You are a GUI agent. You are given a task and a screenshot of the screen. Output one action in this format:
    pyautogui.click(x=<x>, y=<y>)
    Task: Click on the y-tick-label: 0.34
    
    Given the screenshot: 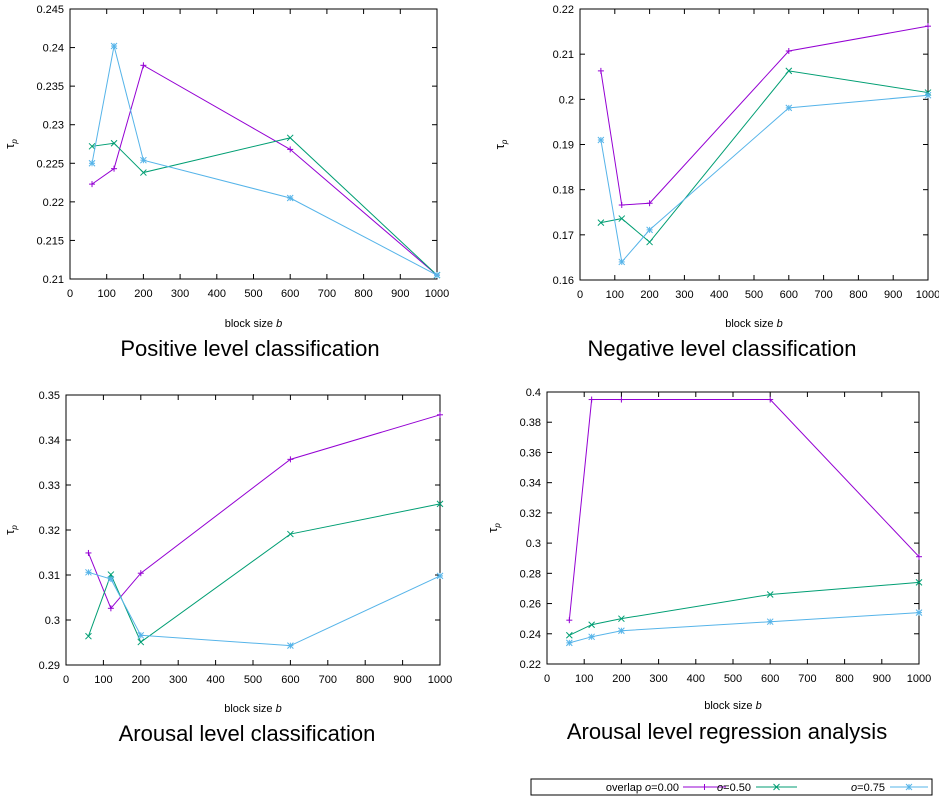 What is the action you would take?
    pyautogui.click(x=49, y=441)
    